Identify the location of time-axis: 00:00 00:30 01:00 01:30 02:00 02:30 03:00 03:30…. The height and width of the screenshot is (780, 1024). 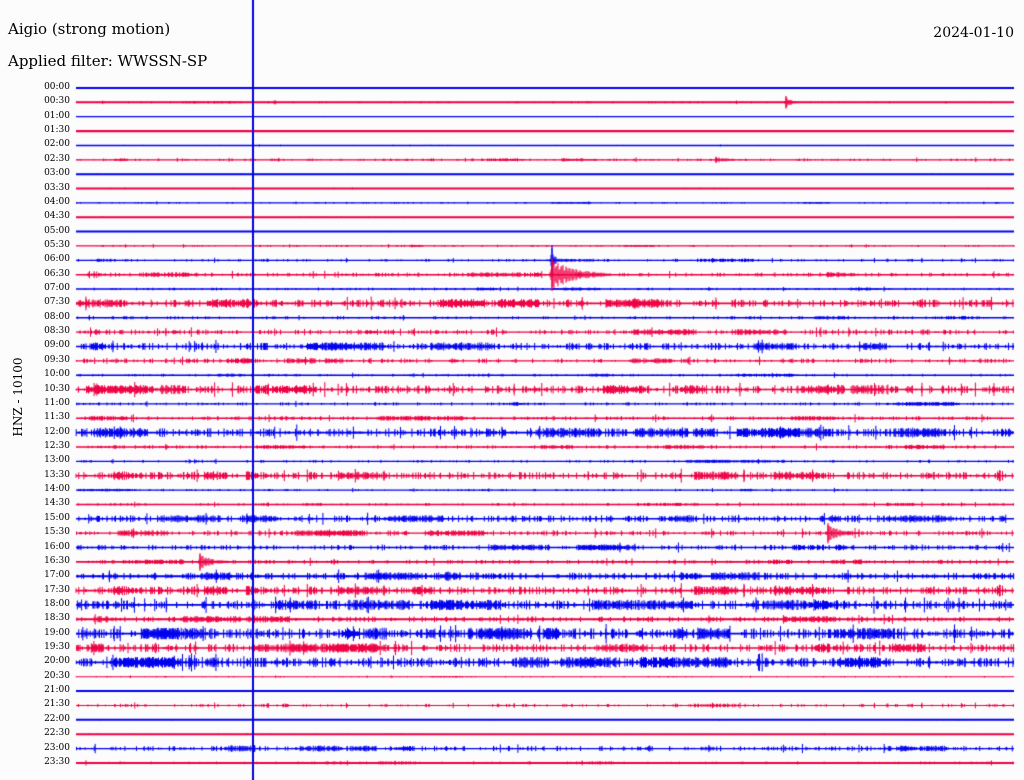
(38, 390).